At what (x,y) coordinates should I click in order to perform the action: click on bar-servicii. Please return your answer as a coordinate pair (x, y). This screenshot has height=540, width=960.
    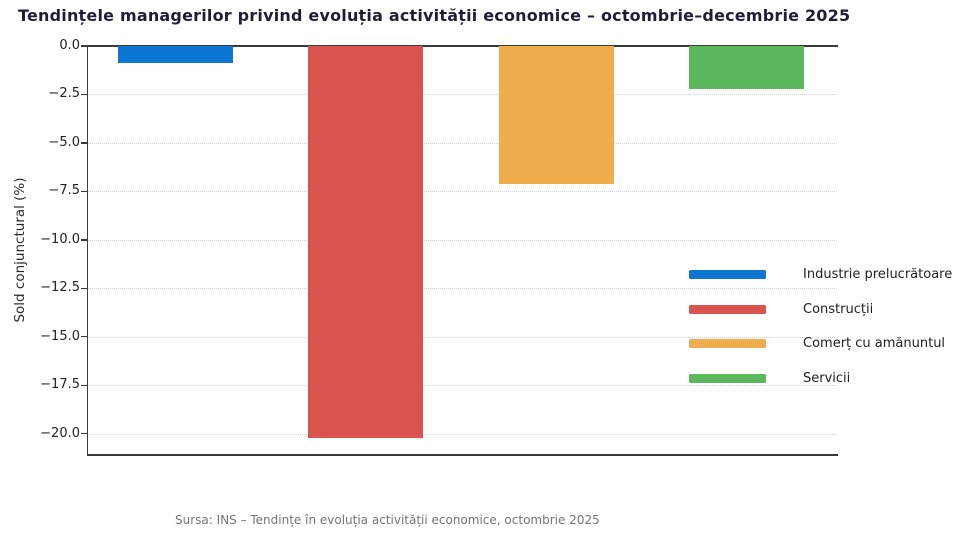
    Looking at the image, I should click on (746, 67).